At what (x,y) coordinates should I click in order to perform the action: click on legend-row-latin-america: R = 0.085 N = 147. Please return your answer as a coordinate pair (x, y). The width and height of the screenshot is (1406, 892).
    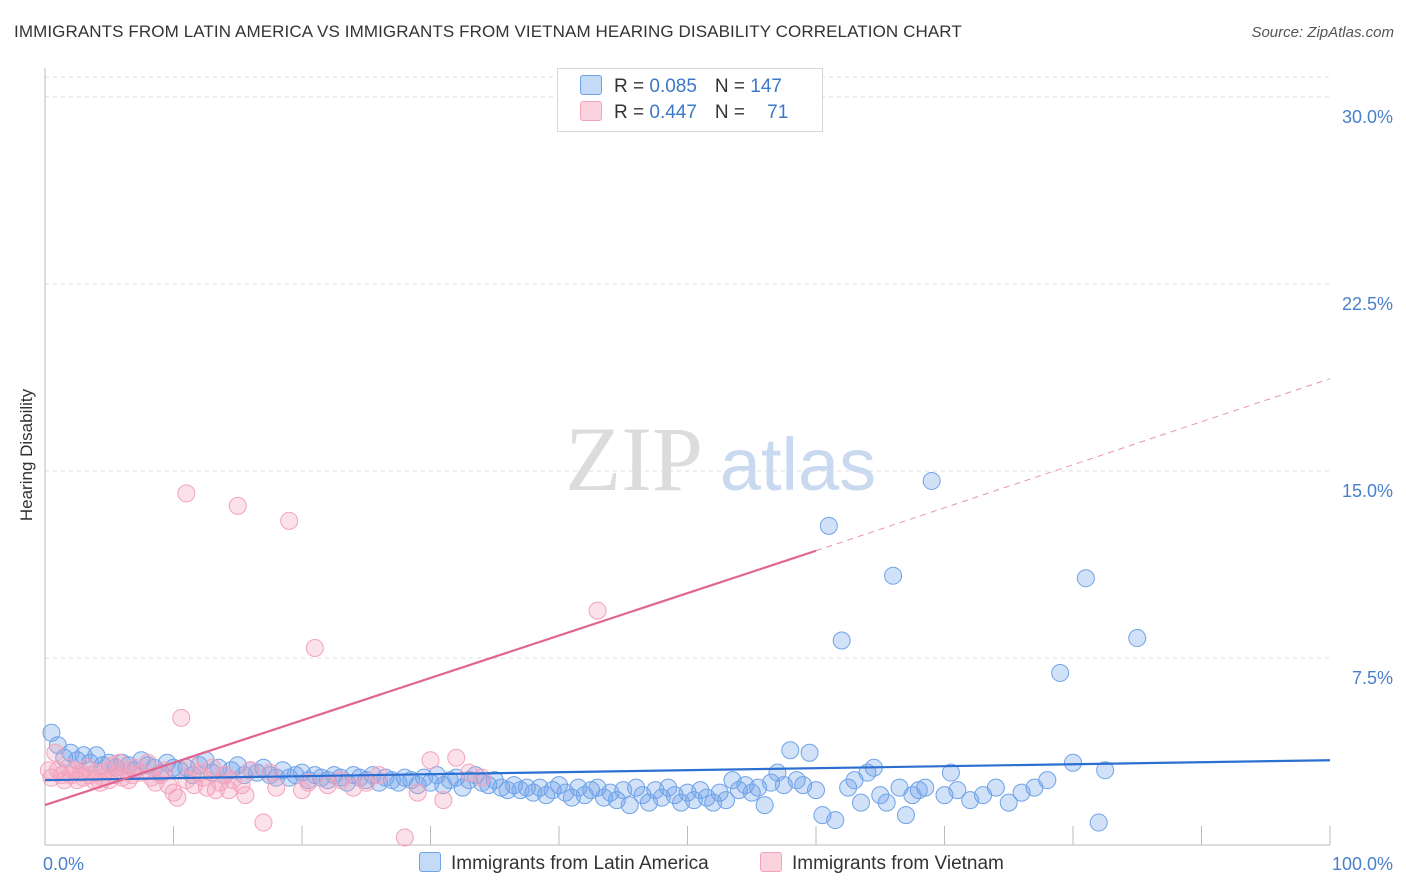
    Looking at the image, I should click on (681, 88).